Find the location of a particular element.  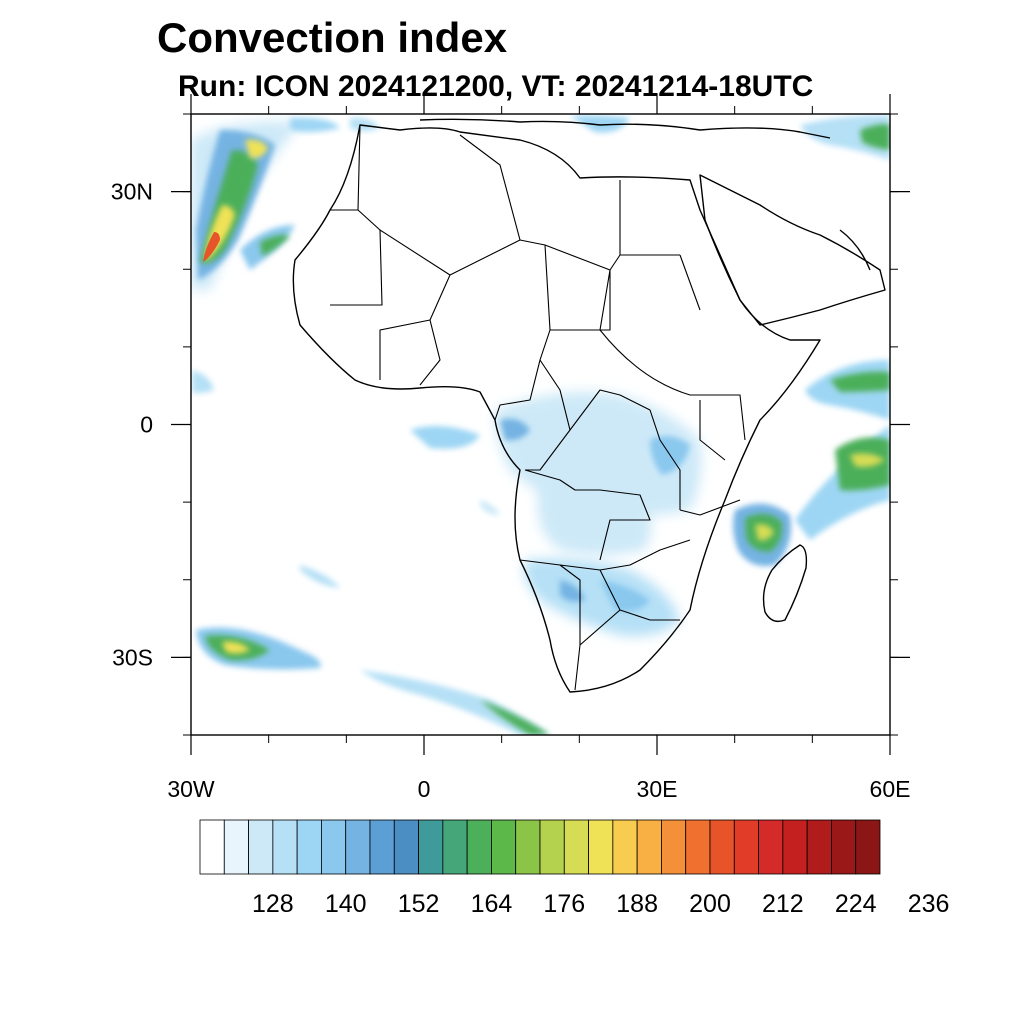

colorbar-labels: 128 140 152 164 176 188 200 212 224 236 is located at coordinates (600, 904).